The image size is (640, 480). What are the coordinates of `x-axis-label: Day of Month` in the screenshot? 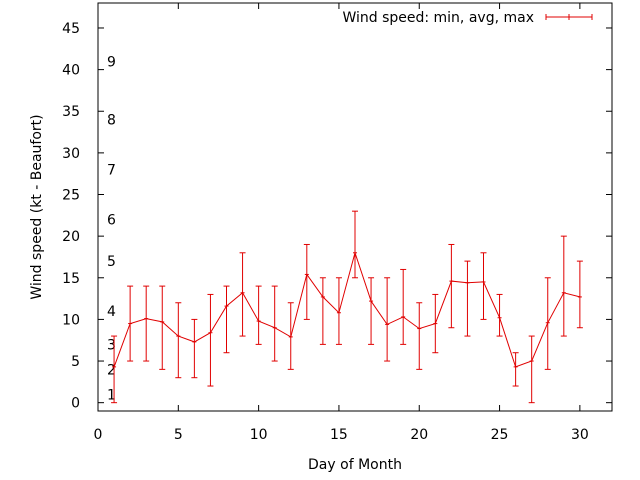 It's located at (355, 465).